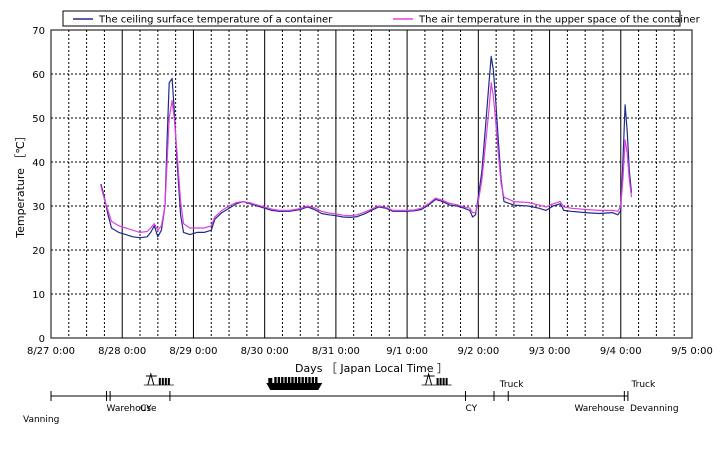 The image size is (727, 457). Describe the element at coordinates (336, 351) in the screenshot. I see `x-tick-label: 8/31 0:00` at that location.